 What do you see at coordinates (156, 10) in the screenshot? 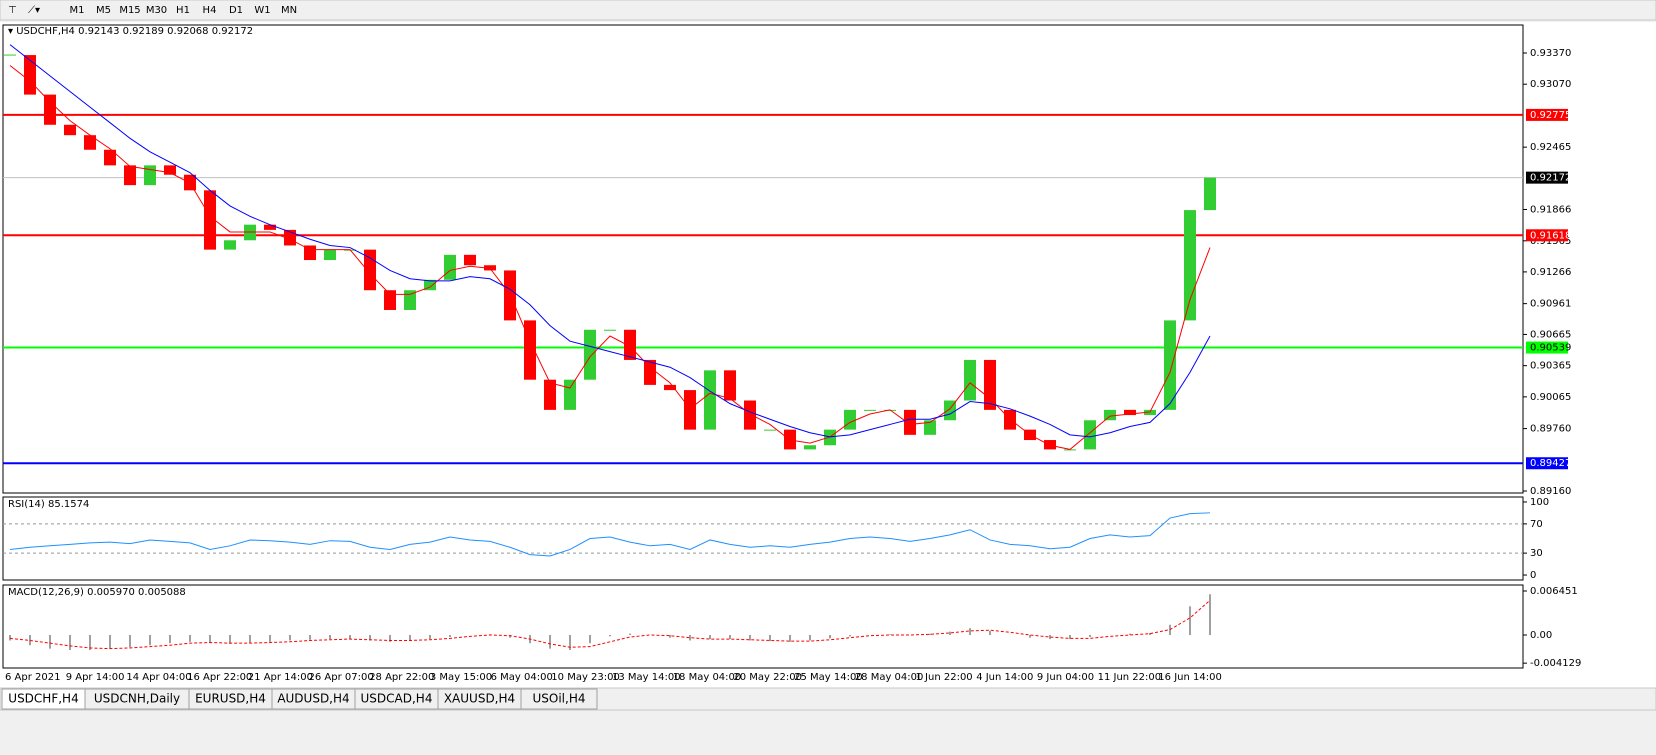
I see `timeframe-button: M30` at bounding box center [156, 10].